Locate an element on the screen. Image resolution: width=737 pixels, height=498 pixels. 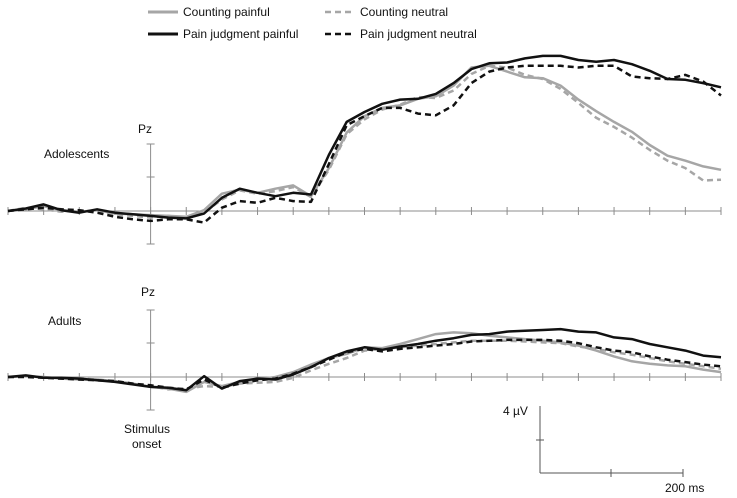
scale-bar-time-label: 200 ms is located at coordinates (684, 488).